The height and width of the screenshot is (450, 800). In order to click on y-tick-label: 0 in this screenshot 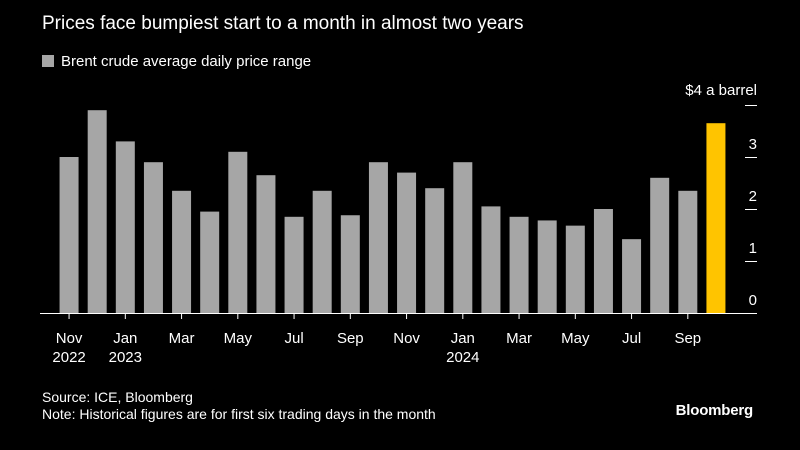, I will do `click(753, 300)`.